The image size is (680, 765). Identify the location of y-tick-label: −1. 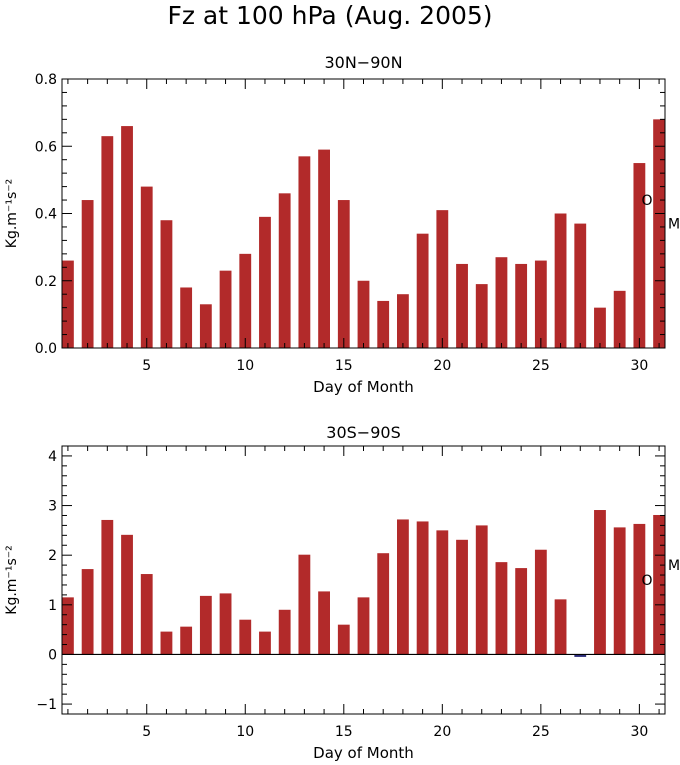
(46, 705).